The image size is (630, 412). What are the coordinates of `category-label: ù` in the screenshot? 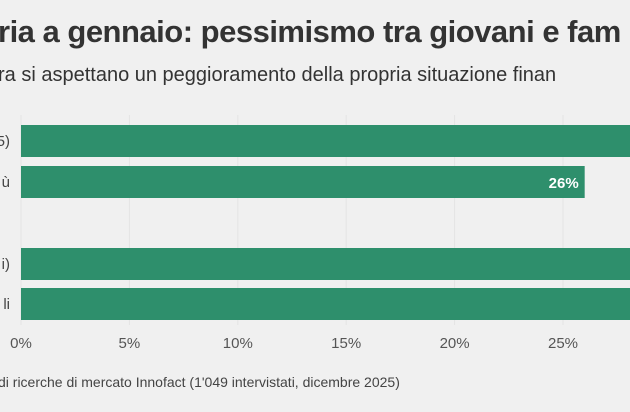 It's located at (6, 182).